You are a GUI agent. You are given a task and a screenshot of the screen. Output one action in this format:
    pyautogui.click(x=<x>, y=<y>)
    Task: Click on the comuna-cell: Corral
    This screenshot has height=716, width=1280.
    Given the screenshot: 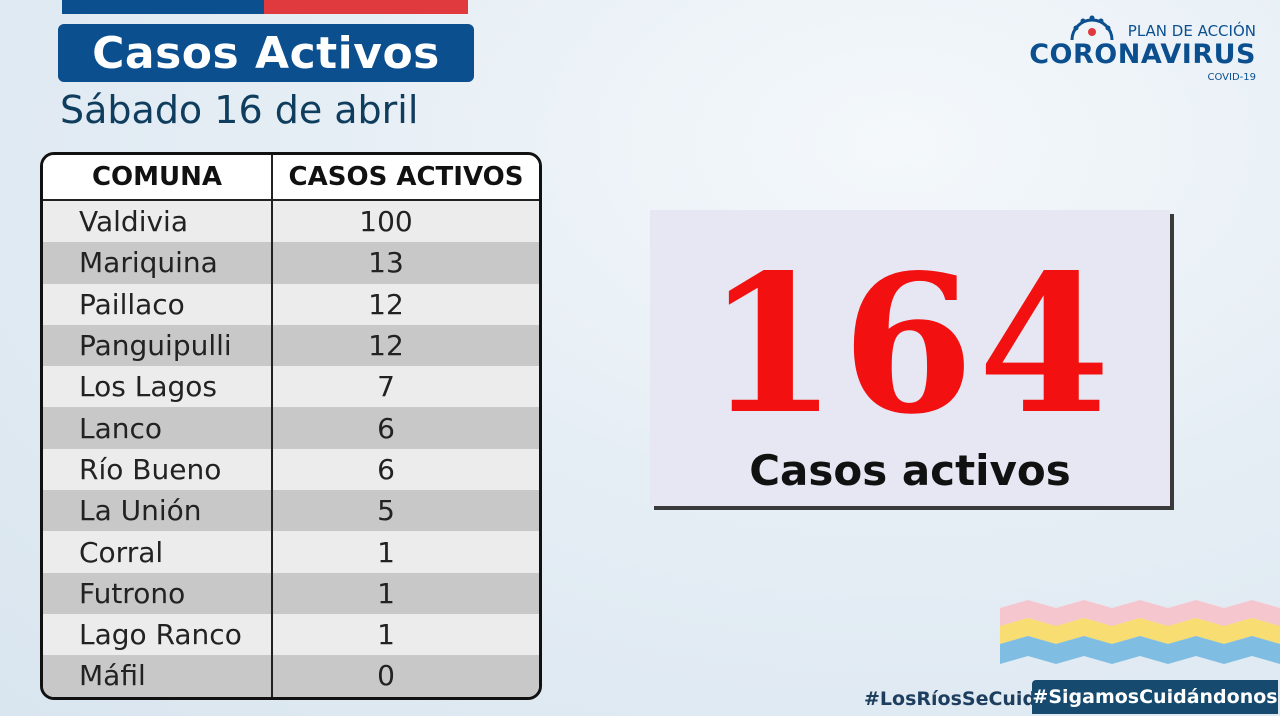 What is the action you would take?
    pyautogui.click(x=158, y=552)
    